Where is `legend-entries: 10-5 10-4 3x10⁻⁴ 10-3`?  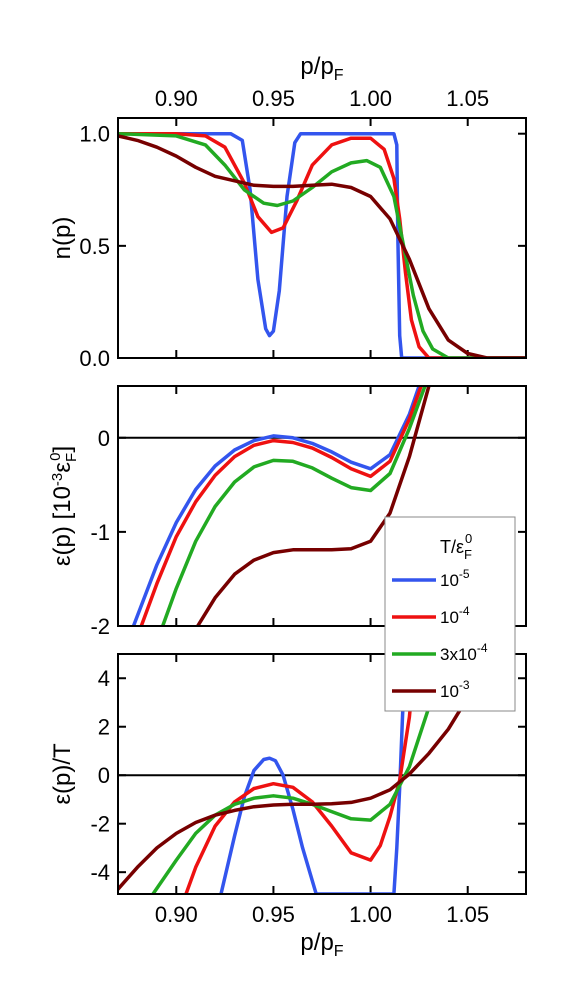
legend-entries: 10-5 10-4 3x10⁻⁴ 10-3 is located at coordinates (440, 634).